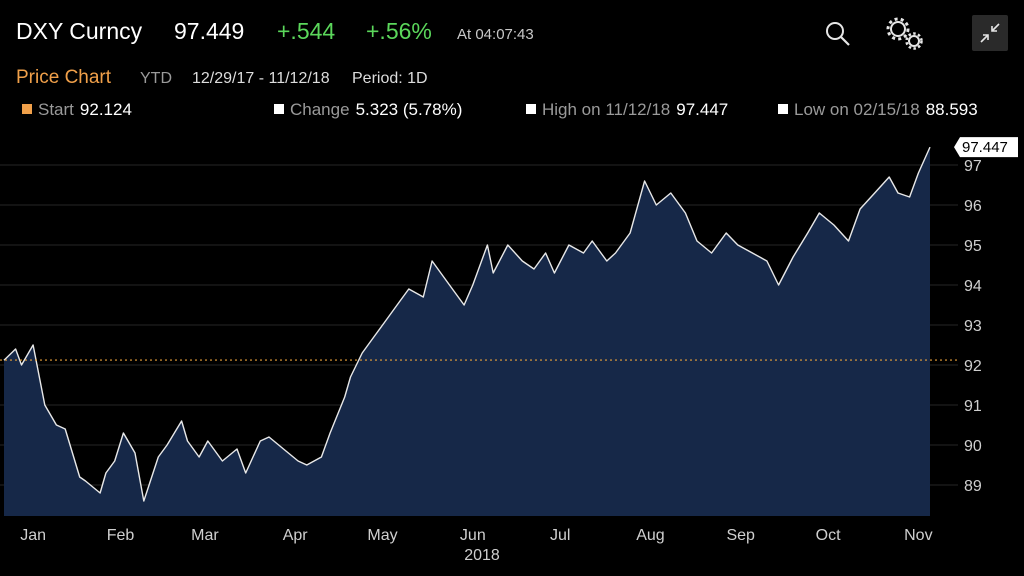 This screenshot has height=576, width=1024. Describe the element at coordinates (973, 406) in the screenshot. I see `y-tick-label: 91` at that location.